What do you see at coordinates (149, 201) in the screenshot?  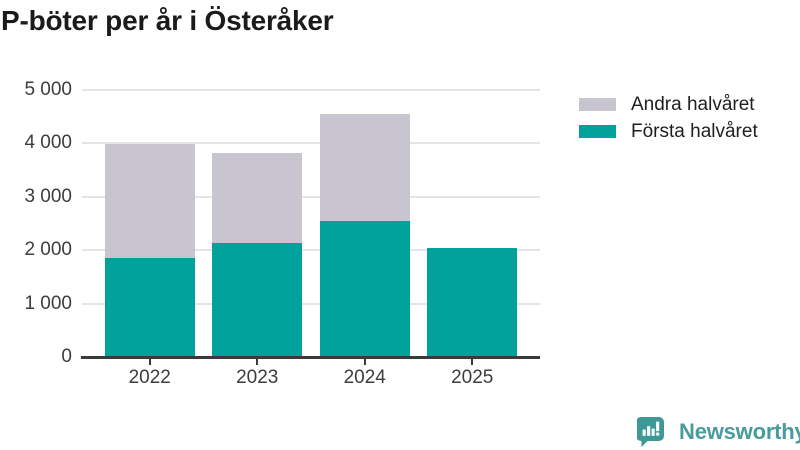 I see `bar-segment-andra-halvaret-2022` at bounding box center [149, 201].